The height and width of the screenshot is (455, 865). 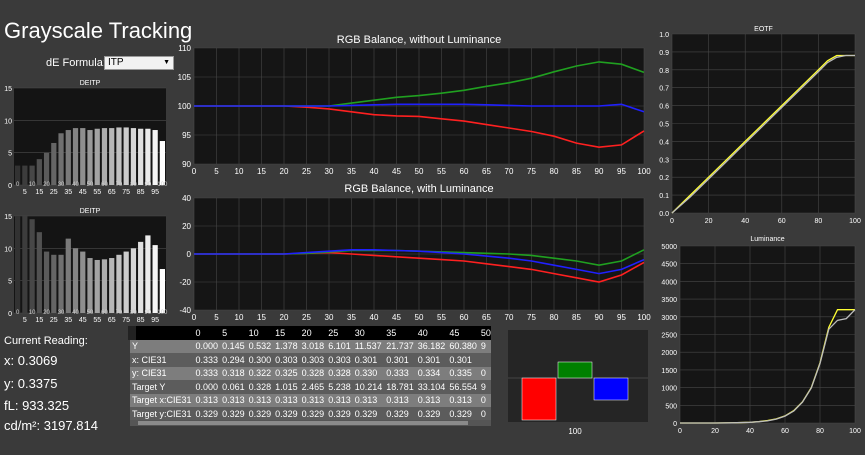 What do you see at coordinates (139, 63) in the screenshot?
I see `de-formula-select: ITP ▼` at bounding box center [139, 63].